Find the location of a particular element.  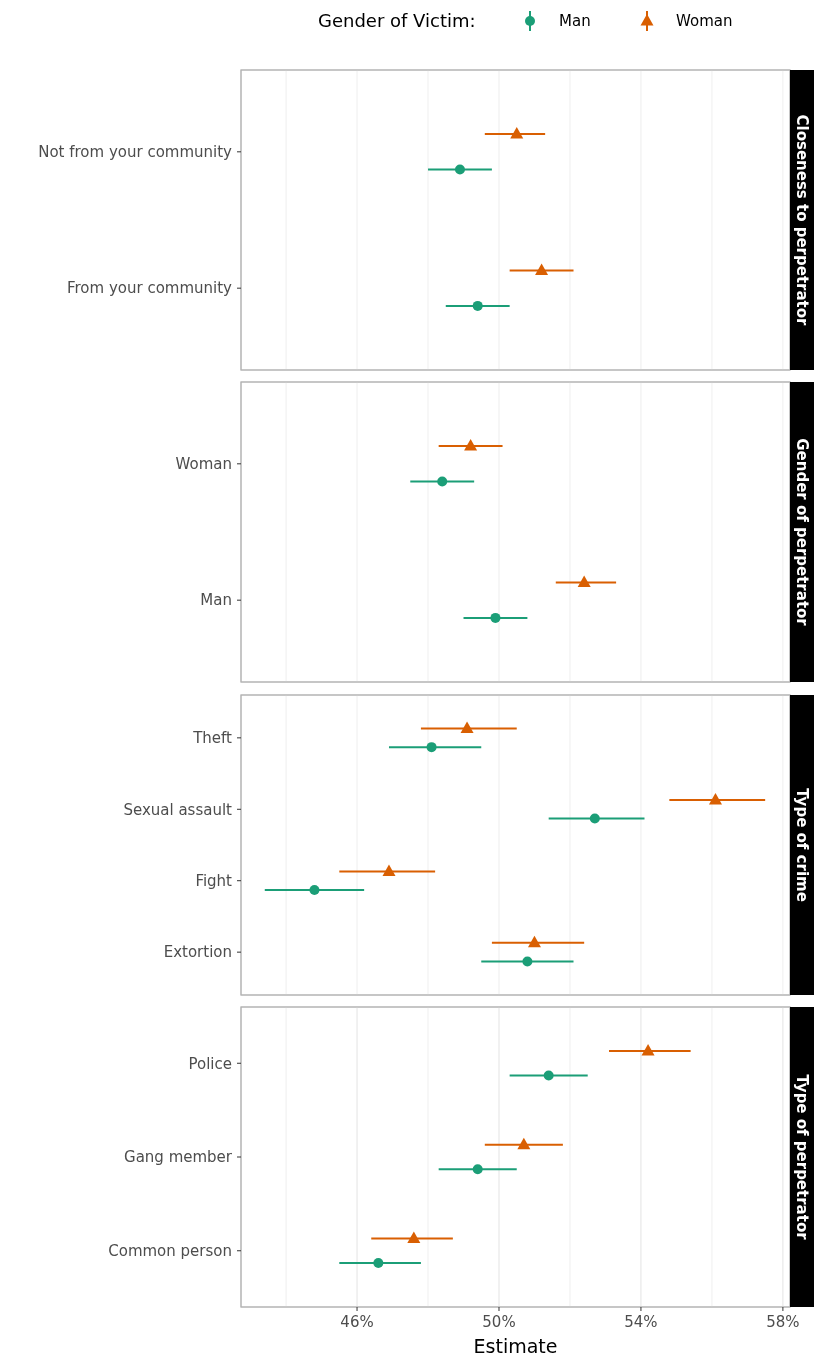

x-axis-title: Estimate is located at coordinates (515, 1346).